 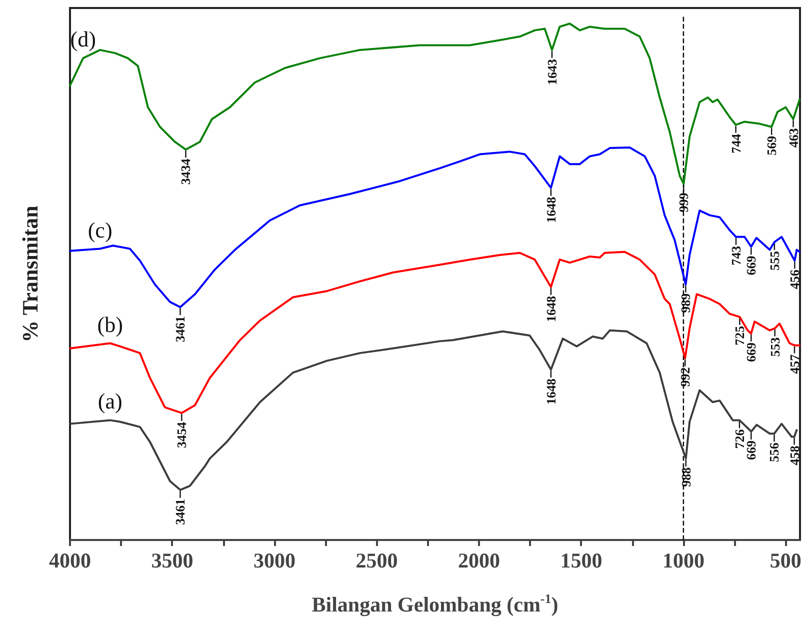 I want to click on annotation: 457, so click(x=794, y=364).